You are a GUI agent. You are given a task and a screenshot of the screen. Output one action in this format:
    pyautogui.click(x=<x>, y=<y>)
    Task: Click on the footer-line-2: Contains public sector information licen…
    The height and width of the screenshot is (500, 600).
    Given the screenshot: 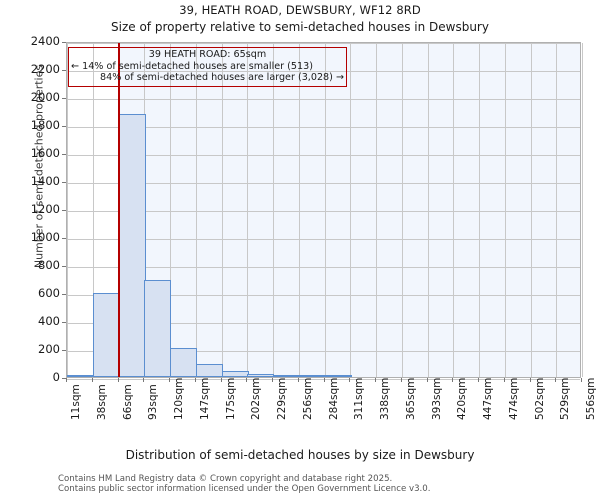 What is the action you would take?
    pyautogui.click(x=244, y=489)
    